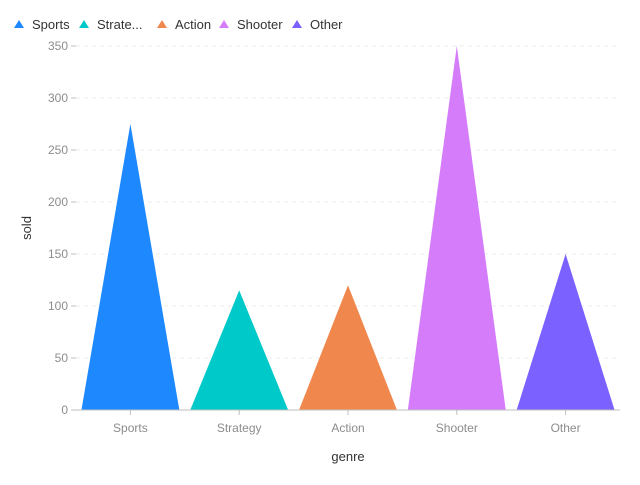  What do you see at coordinates (456, 228) in the screenshot?
I see `bar-shooter` at bounding box center [456, 228].